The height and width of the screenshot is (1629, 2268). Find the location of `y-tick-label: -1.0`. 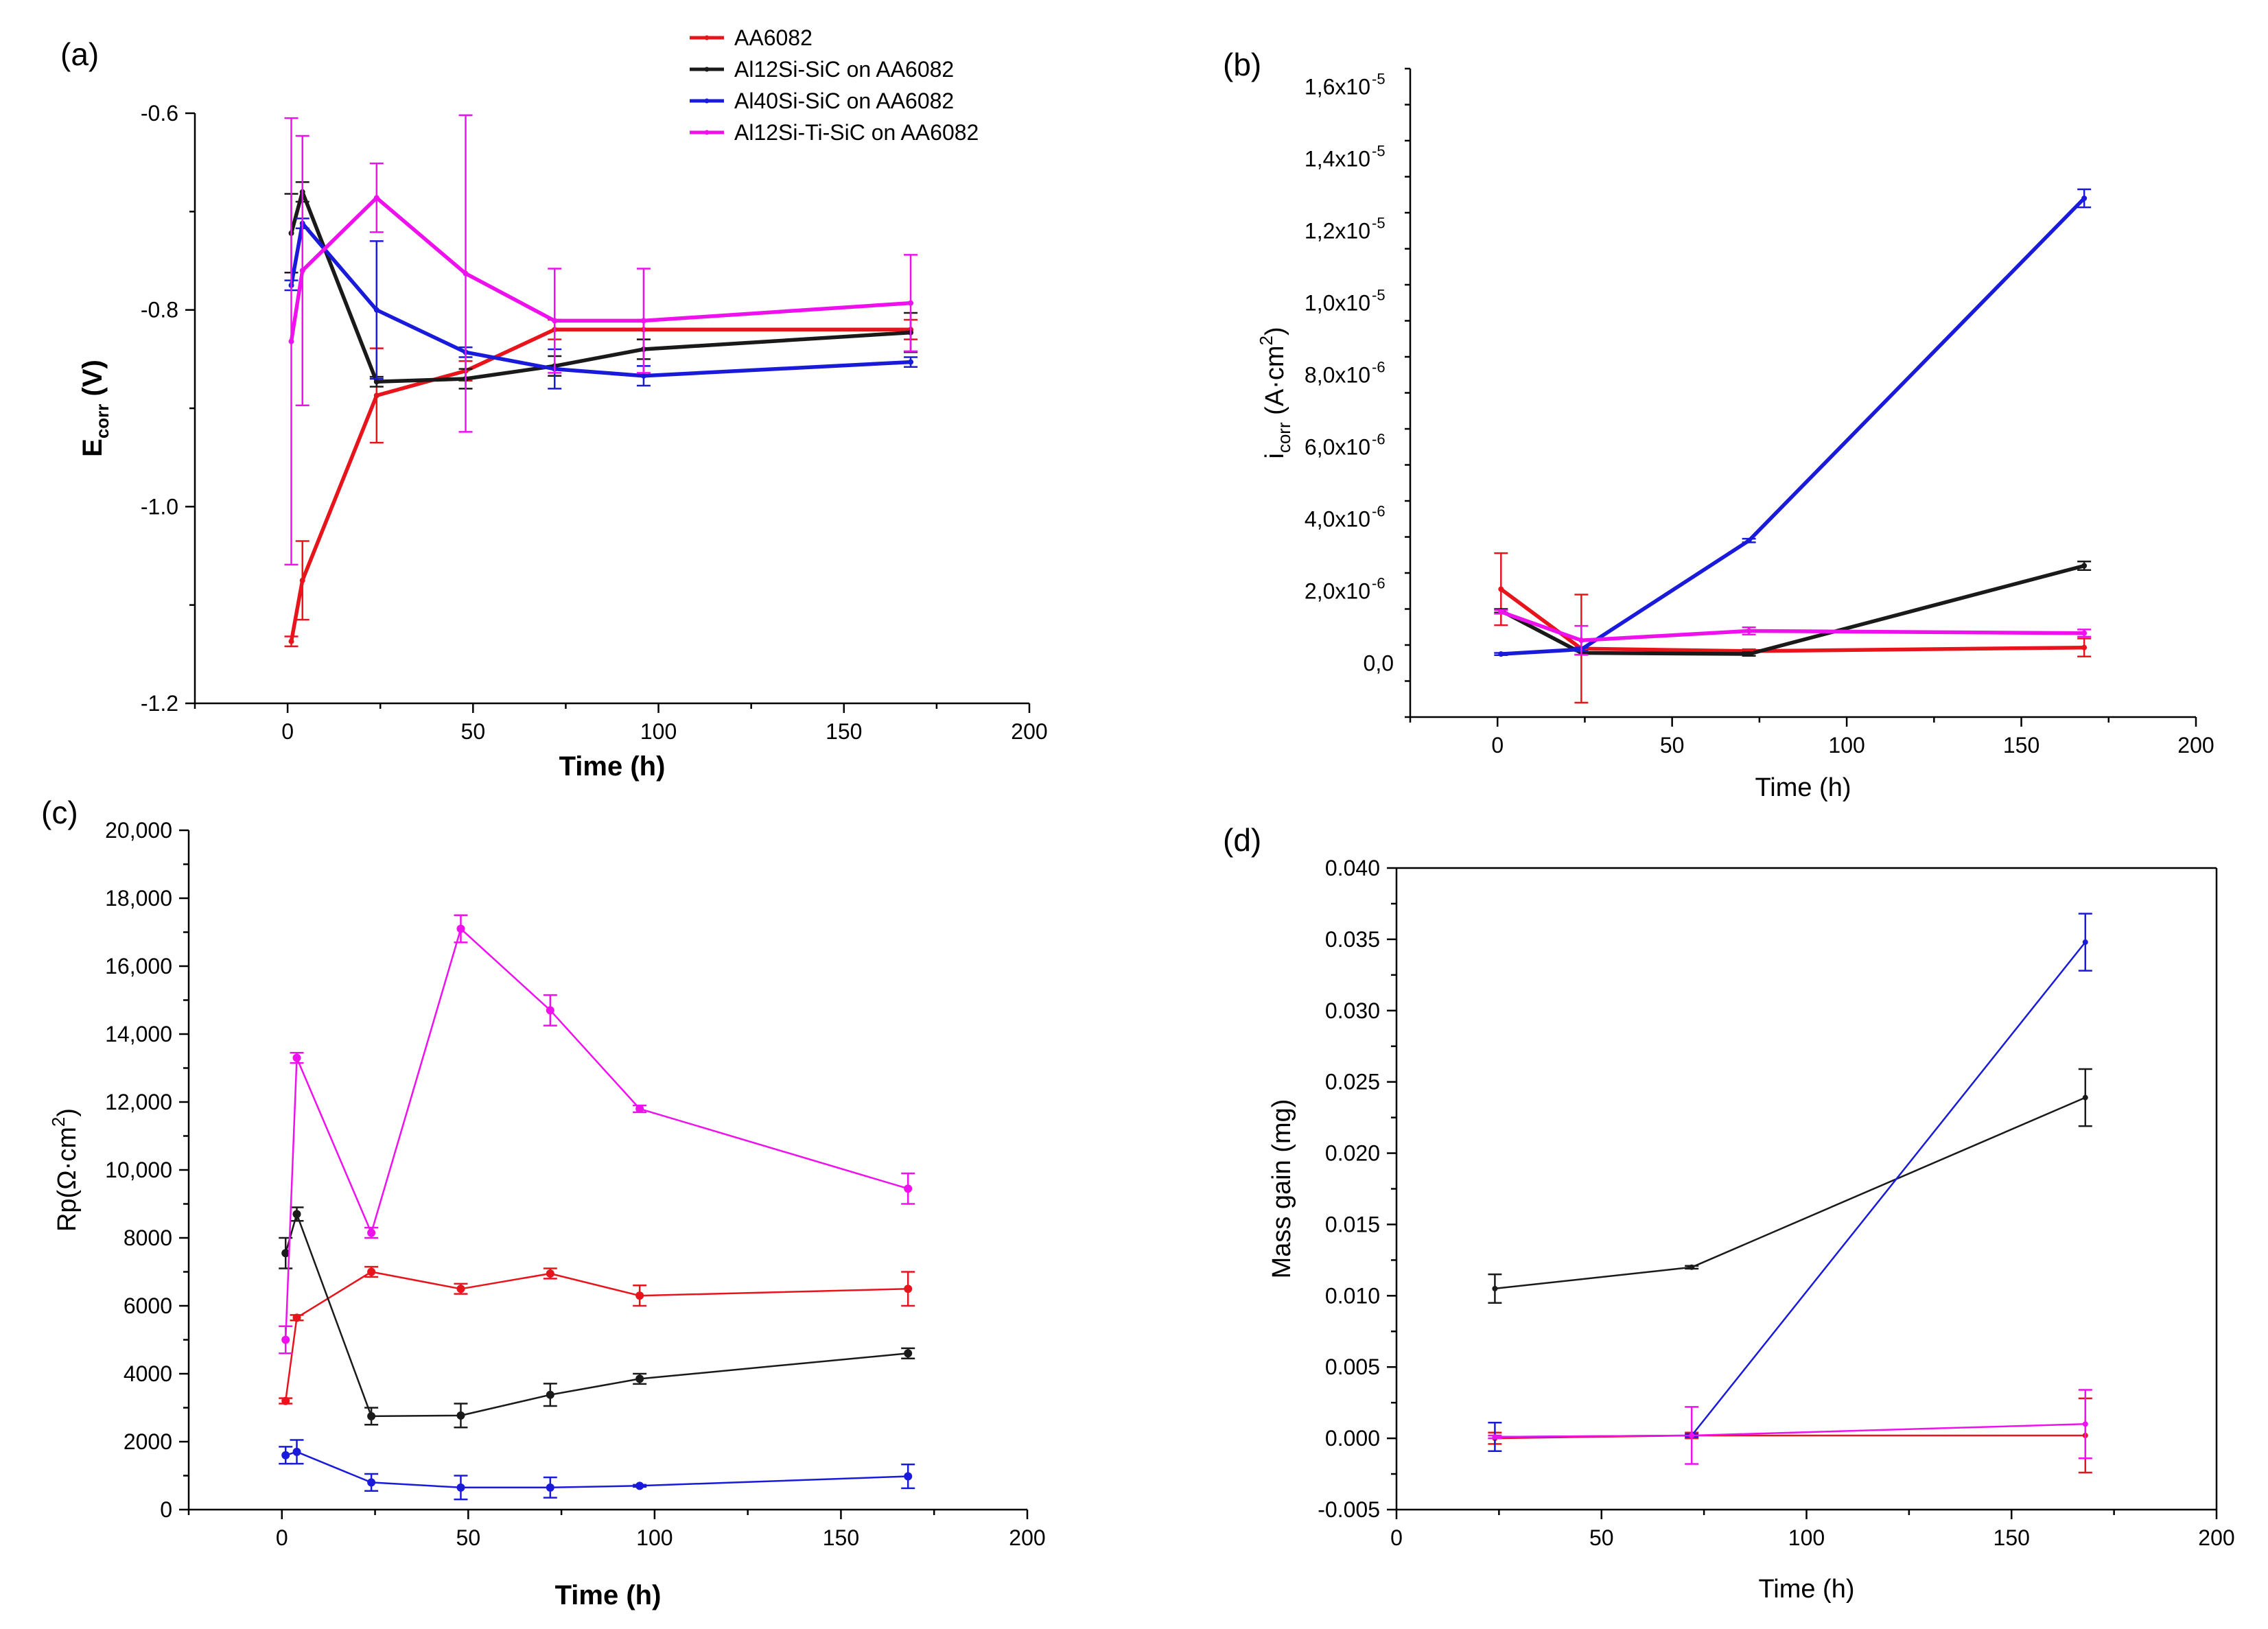

y-tick-label: -1.0 is located at coordinates (159, 506).